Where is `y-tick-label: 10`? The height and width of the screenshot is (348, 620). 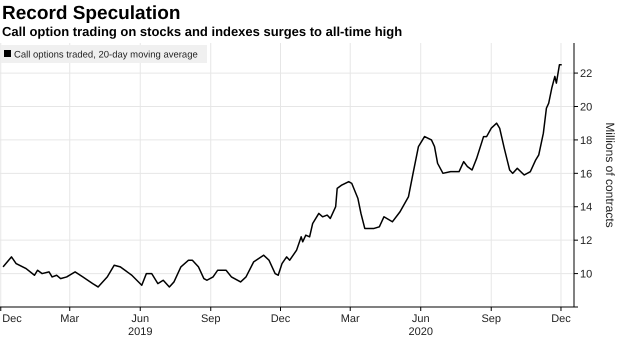 y-tick-label: 10 is located at coordinates (586, 274).